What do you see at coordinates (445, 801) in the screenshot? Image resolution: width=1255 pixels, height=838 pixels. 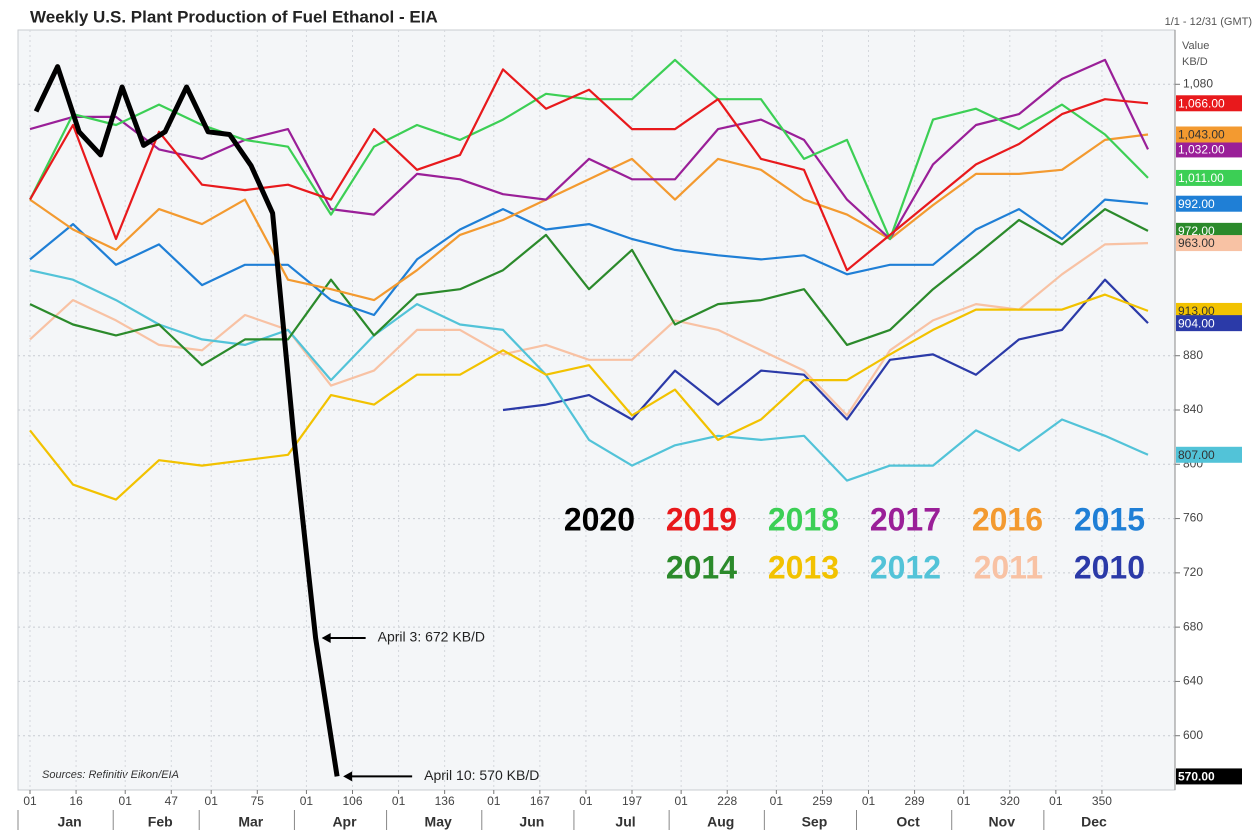 I see `x-tick-label: 136` at bounding box center [445, 801].